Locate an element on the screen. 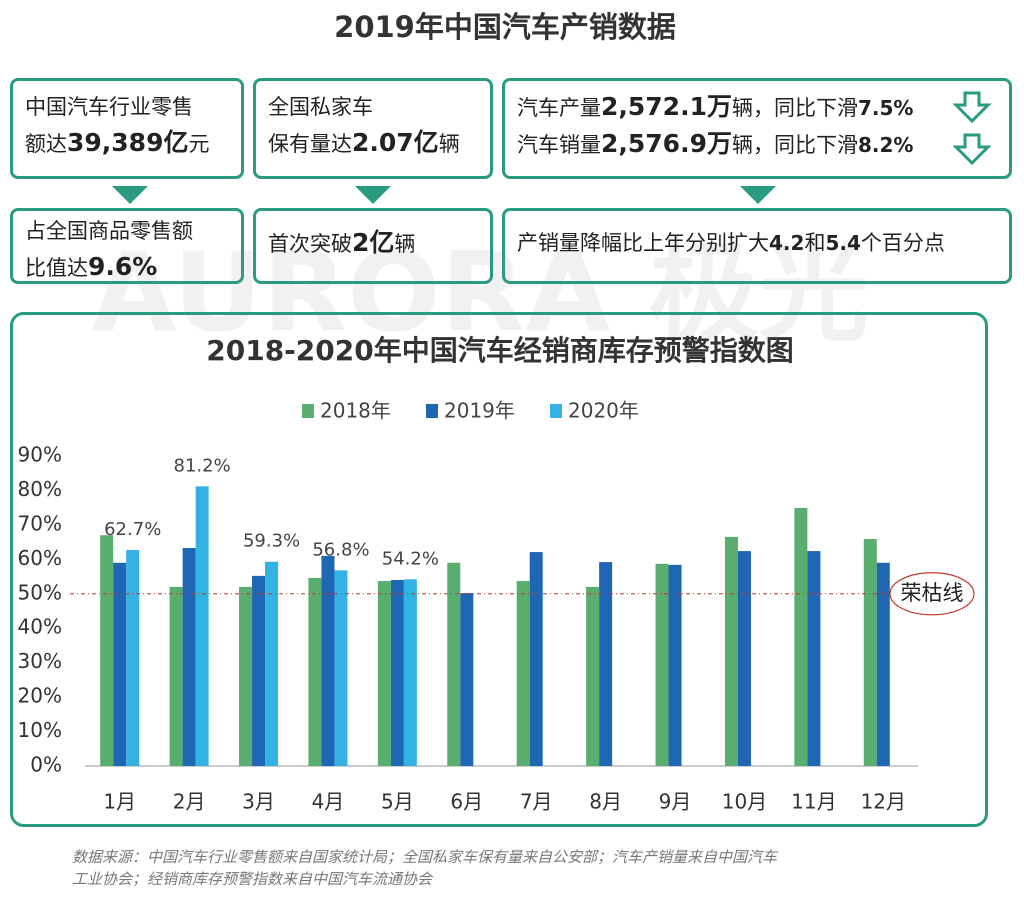 This screenshot has width=1024, height=899. note: 首次突破2亿辆 is located at coordinates (373, 246).